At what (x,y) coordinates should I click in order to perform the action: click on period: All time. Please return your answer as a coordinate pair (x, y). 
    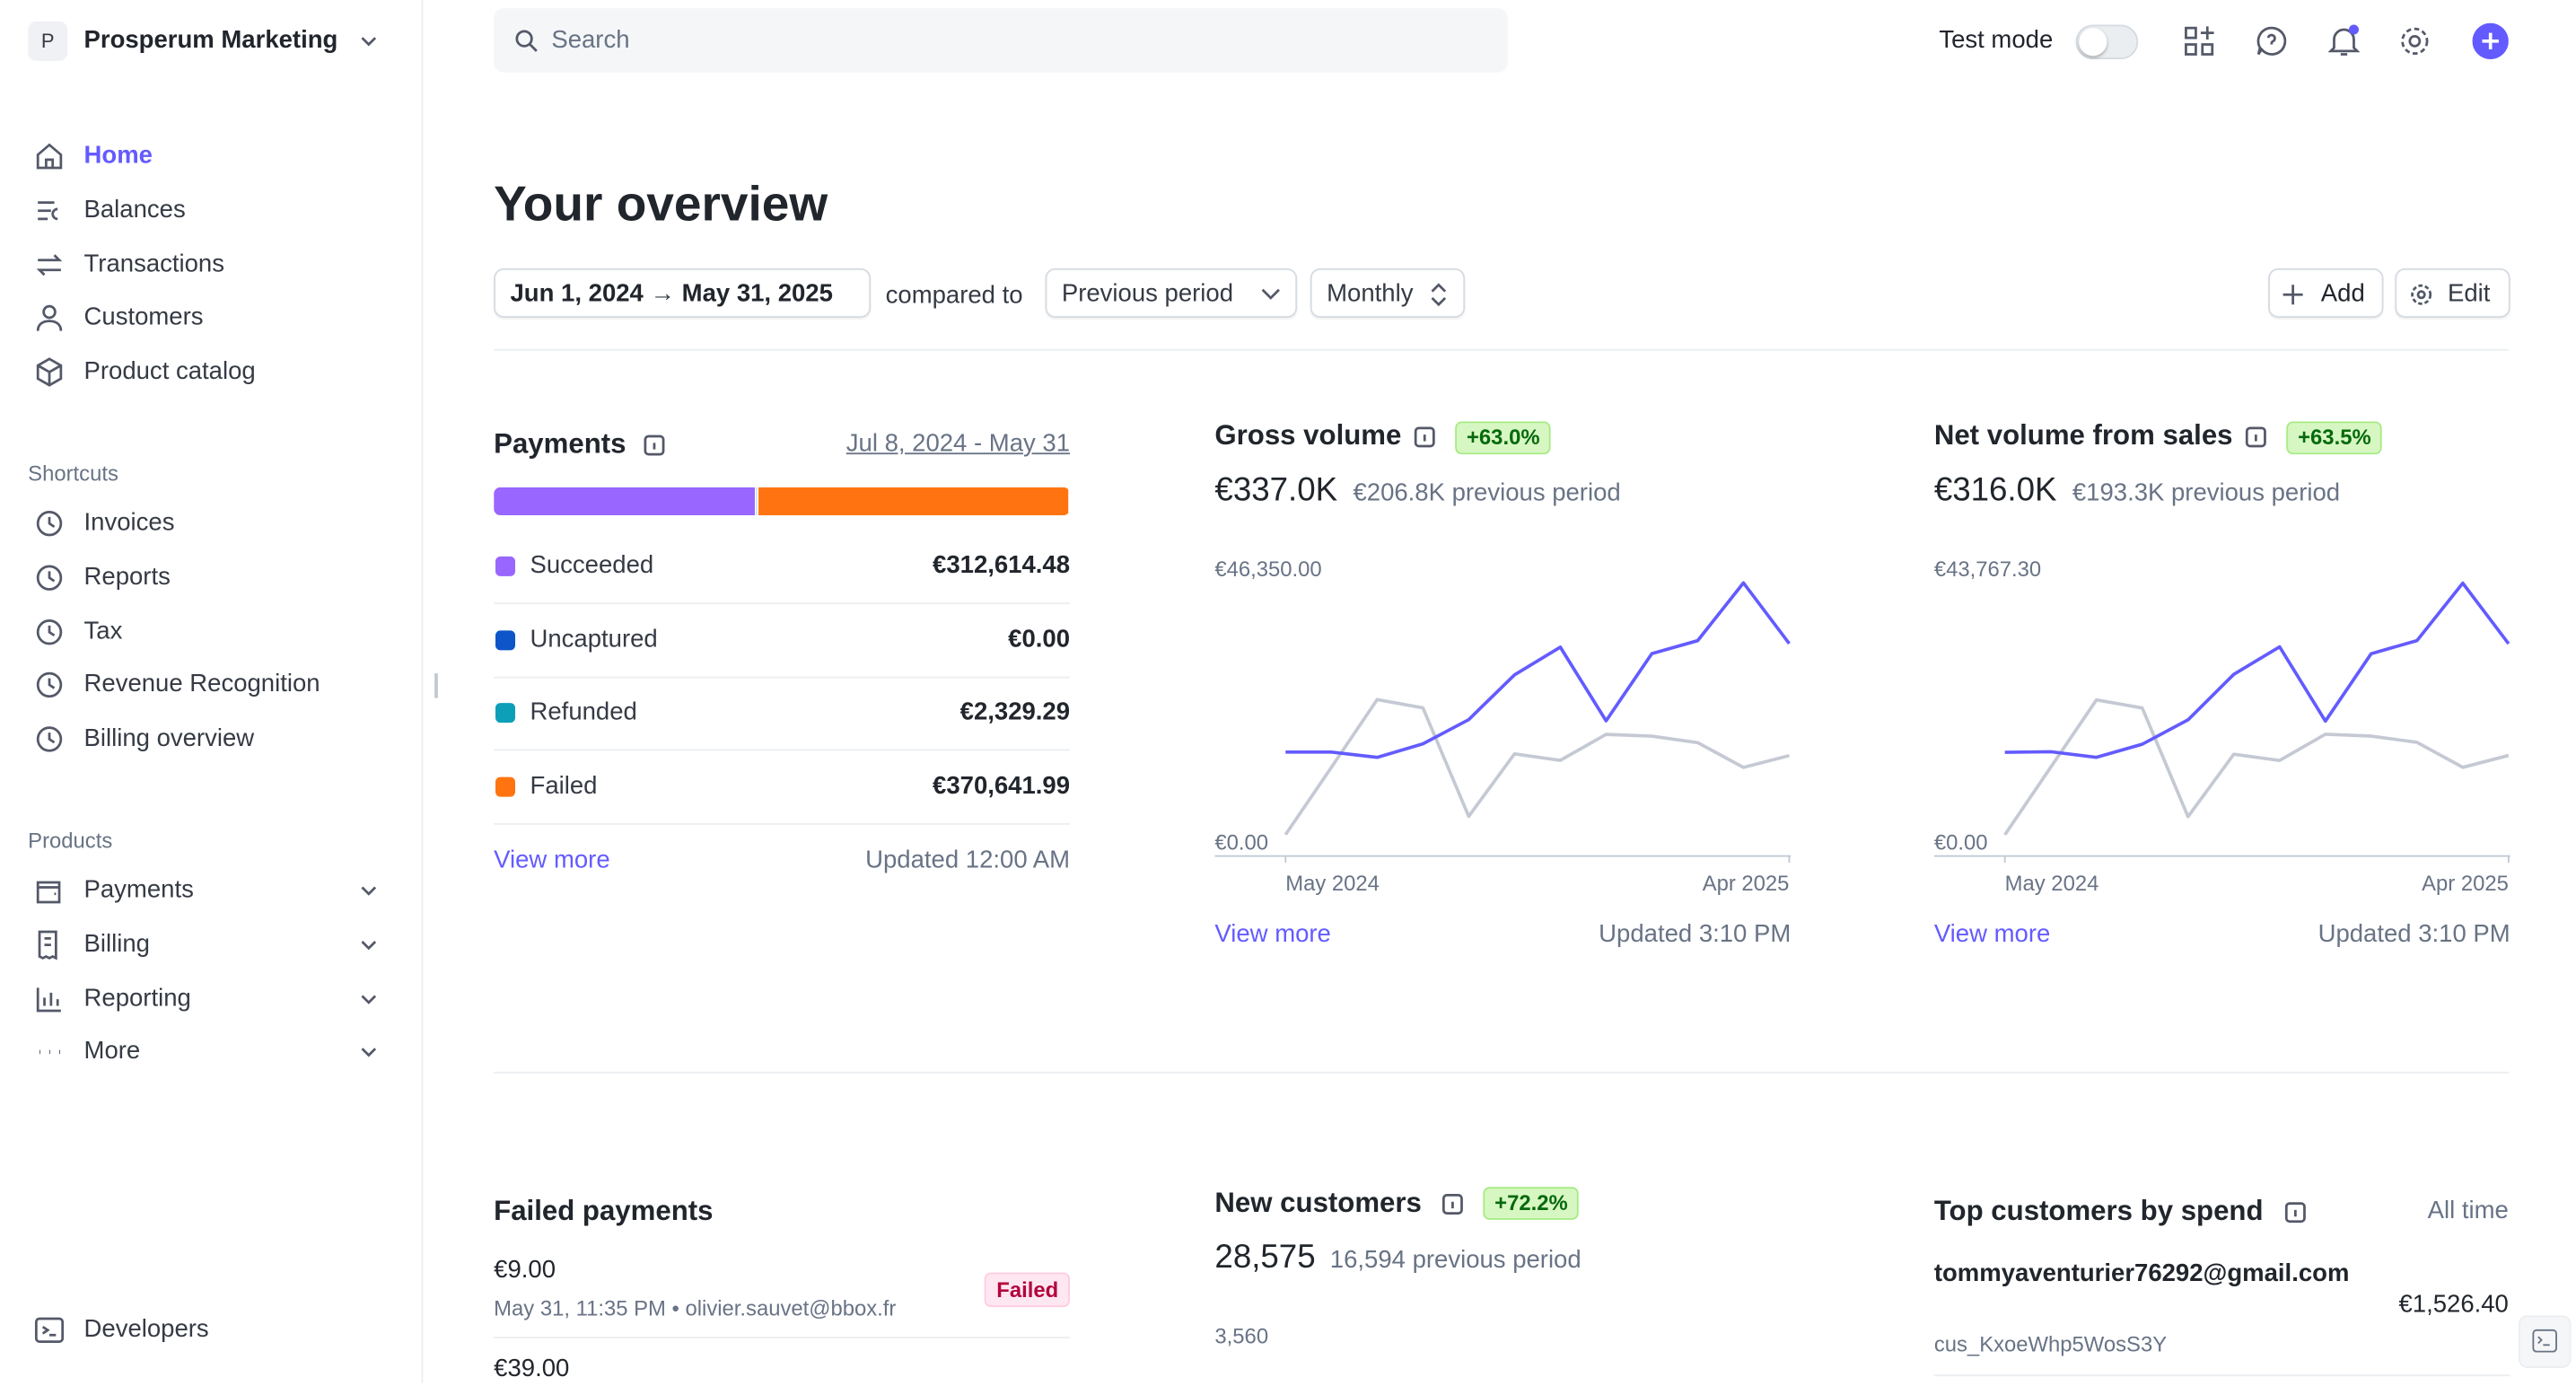
    Looking at the image, I should click on (2468, 1211).